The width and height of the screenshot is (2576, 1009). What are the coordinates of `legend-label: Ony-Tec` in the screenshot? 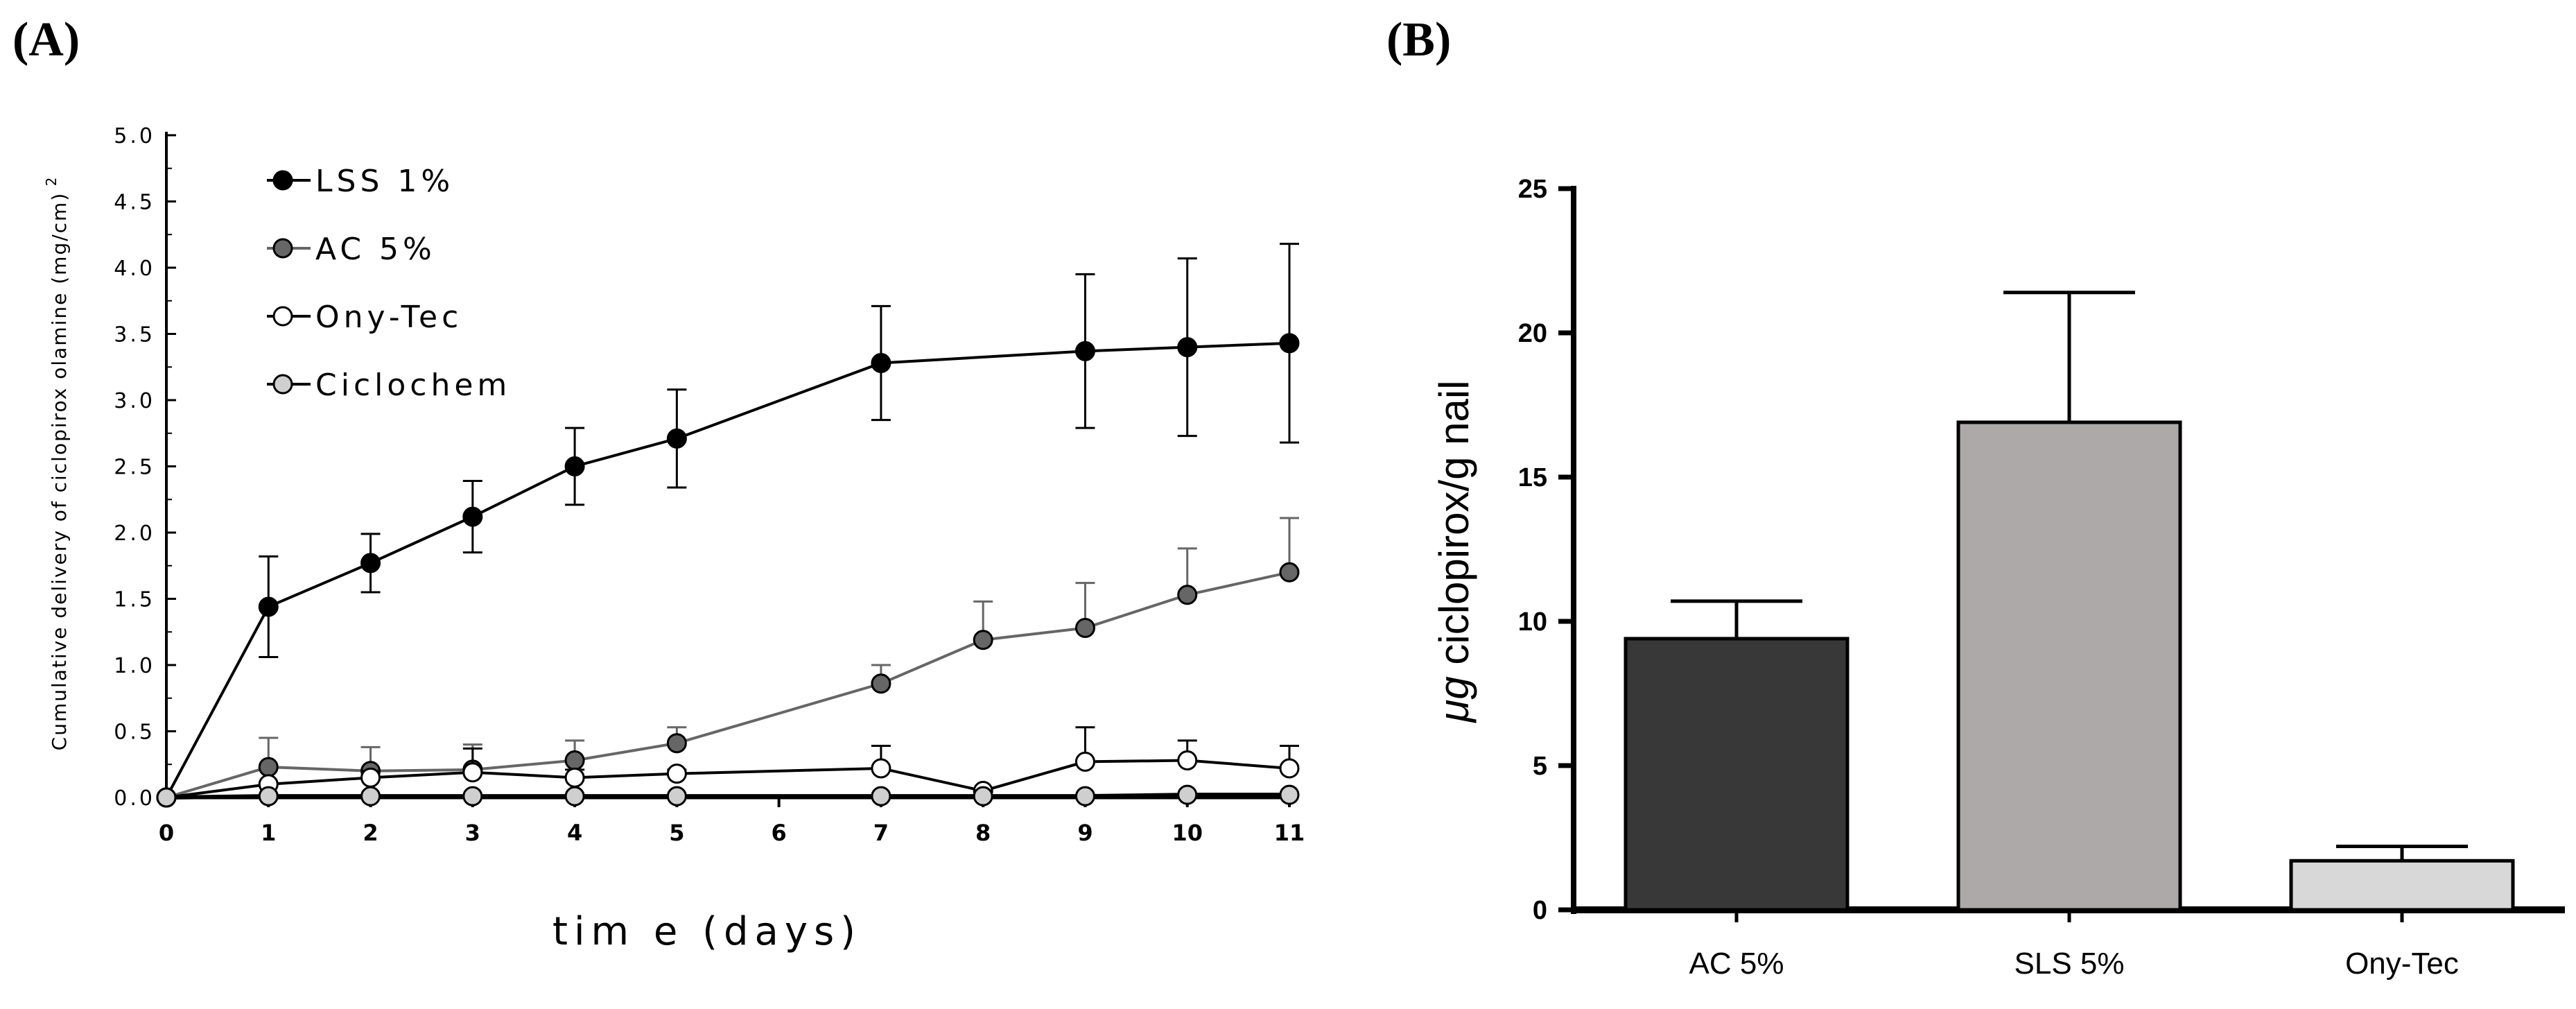 It's located at (388, 317).